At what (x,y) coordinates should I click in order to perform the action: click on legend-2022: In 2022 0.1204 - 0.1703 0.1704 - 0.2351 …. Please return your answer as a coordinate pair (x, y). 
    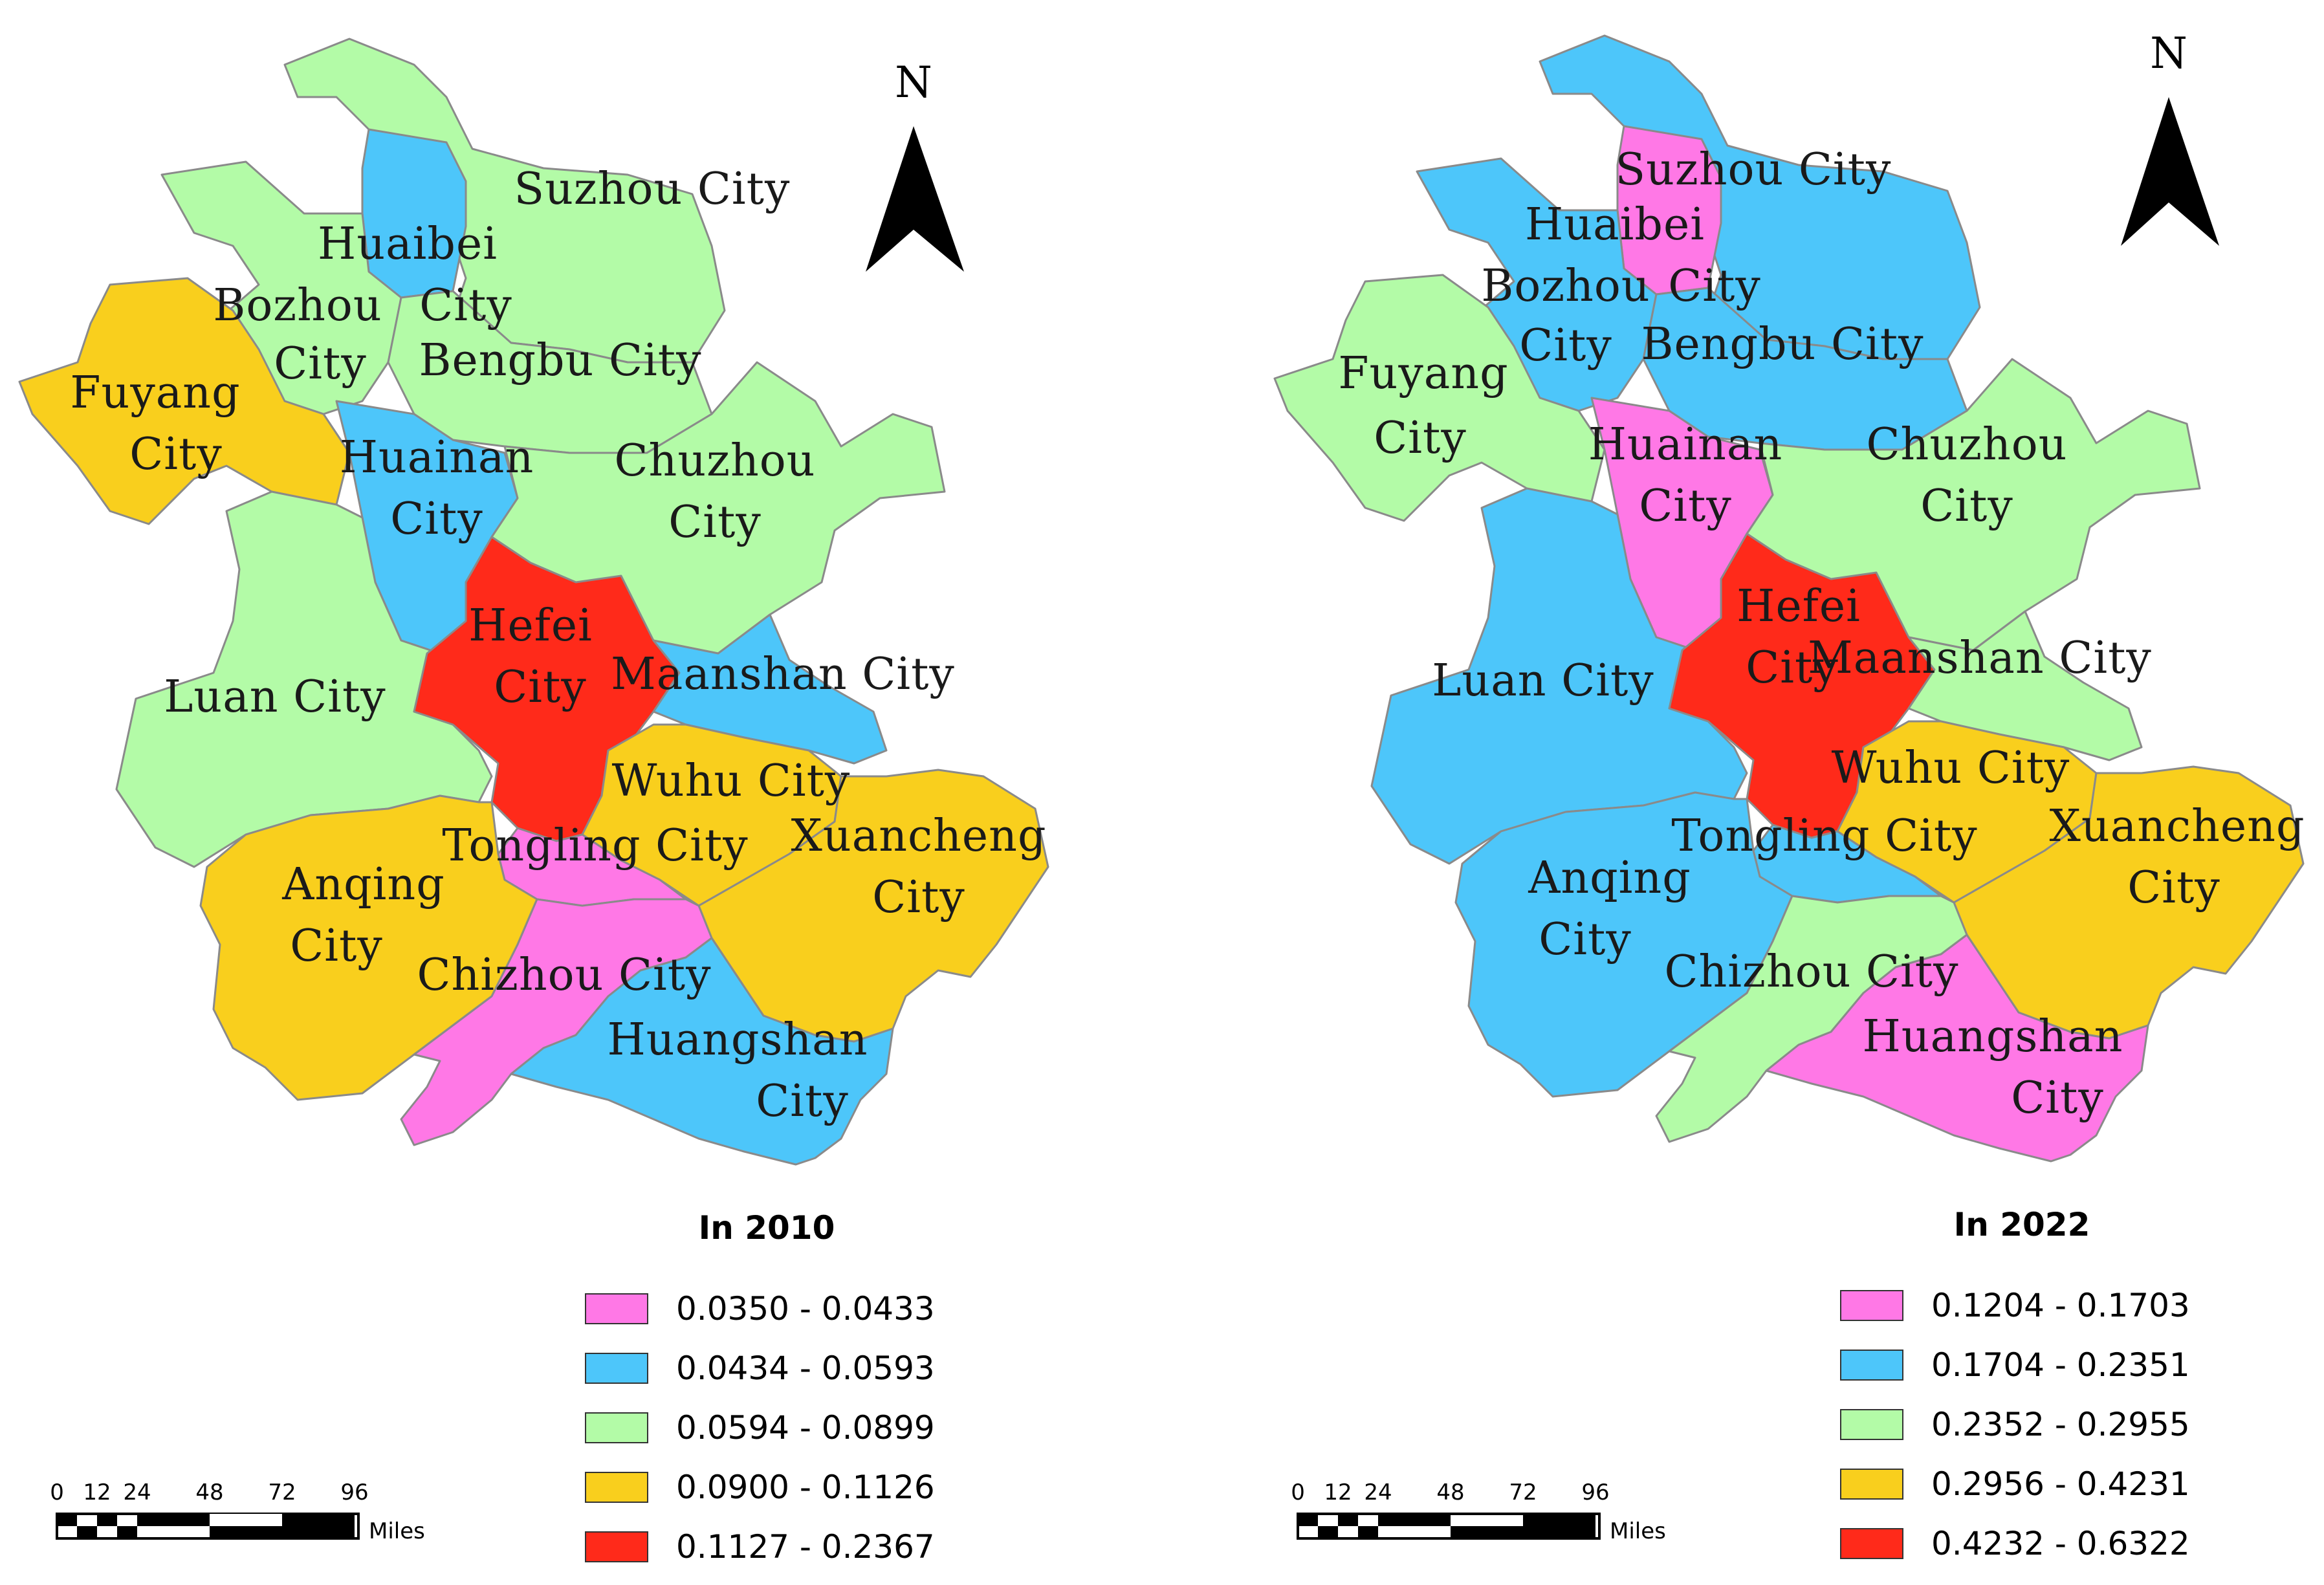
    Looking at the image, I should click on (2015, 1384).